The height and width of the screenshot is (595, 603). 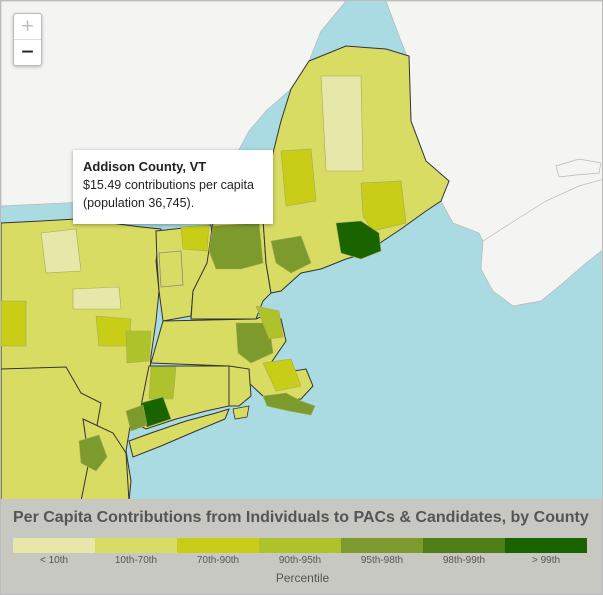 I want to click on zoom-control: + −, so click(x=27, y=39).